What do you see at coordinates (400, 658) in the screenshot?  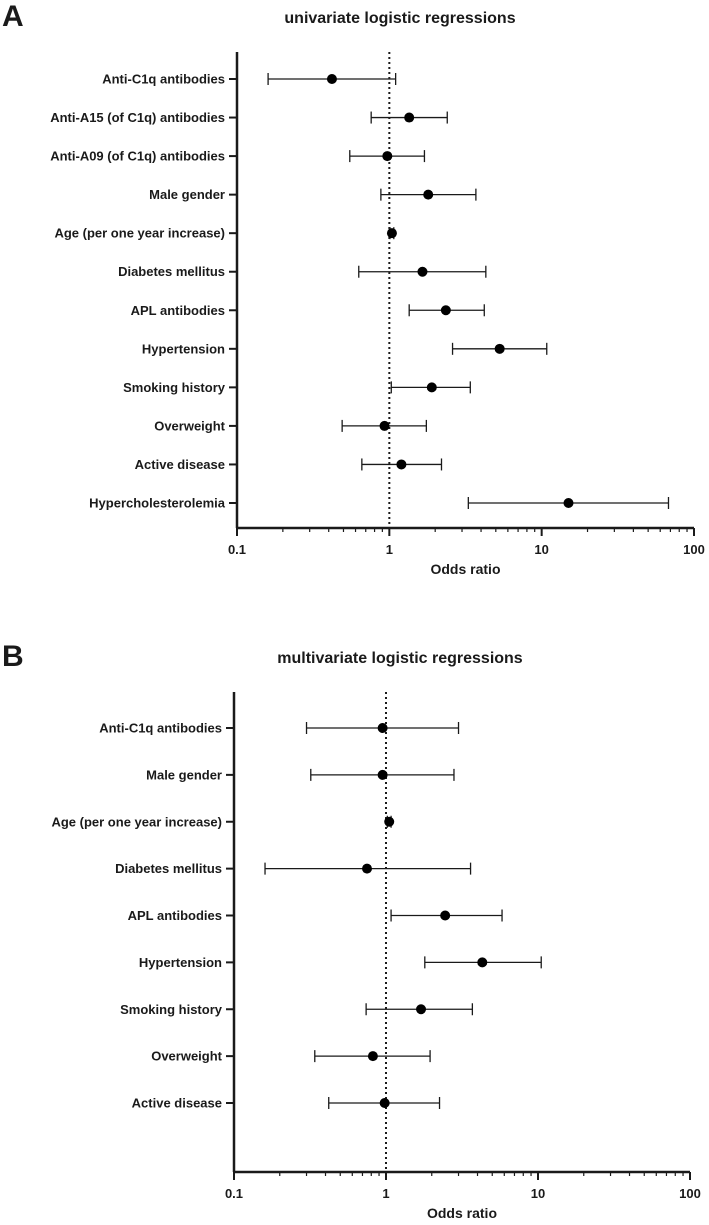 I see `panel-b-title: multivariate logistic regressions` at bounding box center [400, 658].